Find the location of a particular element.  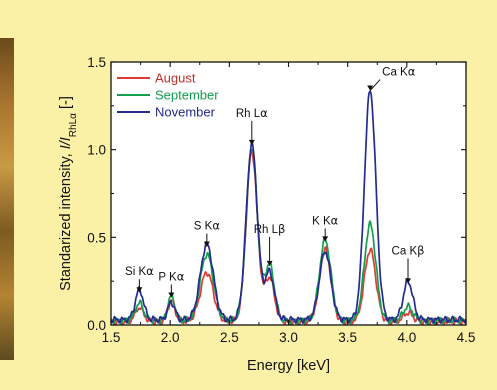

x-tick-label: 3.5 is located at coordinates (347, 337).